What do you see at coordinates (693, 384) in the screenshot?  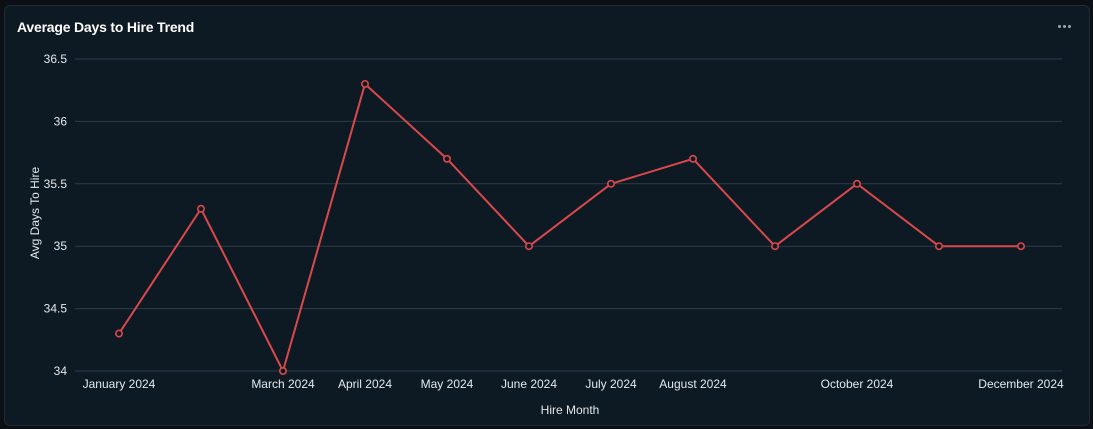 I see `x-tick-label: August 2024` at bounding box center [693, 384].